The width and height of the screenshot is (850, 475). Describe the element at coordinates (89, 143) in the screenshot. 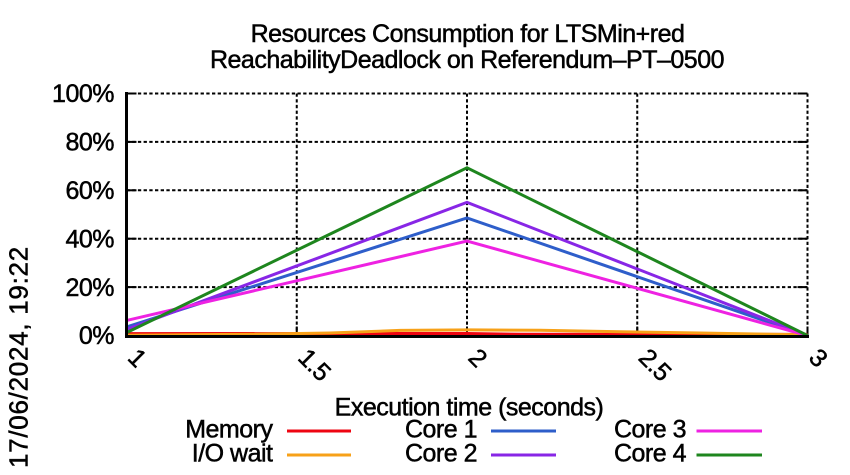

I see `svg-text: 80%` at that location.